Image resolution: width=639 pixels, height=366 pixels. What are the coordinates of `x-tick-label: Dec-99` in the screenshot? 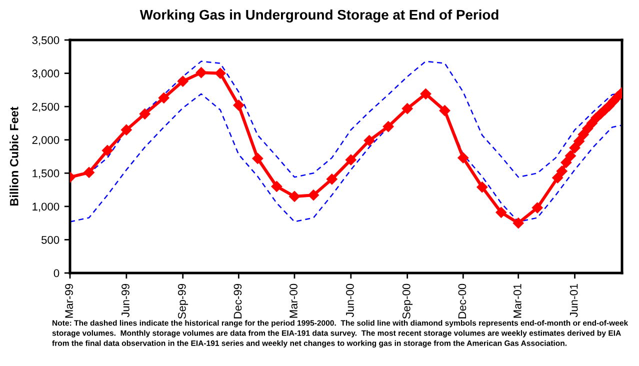 It's located at (238, 301).